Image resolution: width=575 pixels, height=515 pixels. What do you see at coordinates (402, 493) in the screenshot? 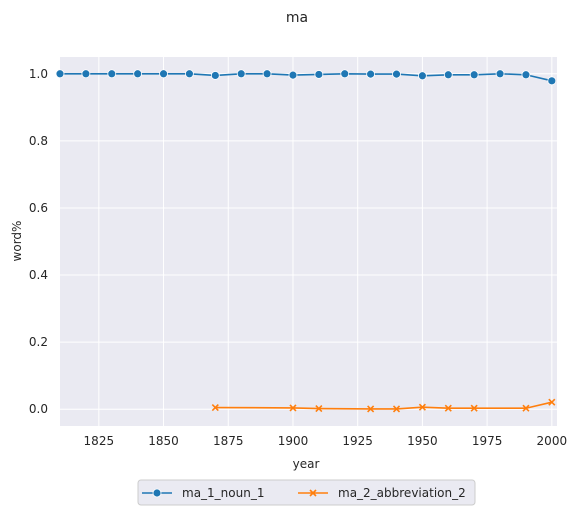
I see `legend-label: ma_2_abbreviation_2` at bounding box center [402, 493].